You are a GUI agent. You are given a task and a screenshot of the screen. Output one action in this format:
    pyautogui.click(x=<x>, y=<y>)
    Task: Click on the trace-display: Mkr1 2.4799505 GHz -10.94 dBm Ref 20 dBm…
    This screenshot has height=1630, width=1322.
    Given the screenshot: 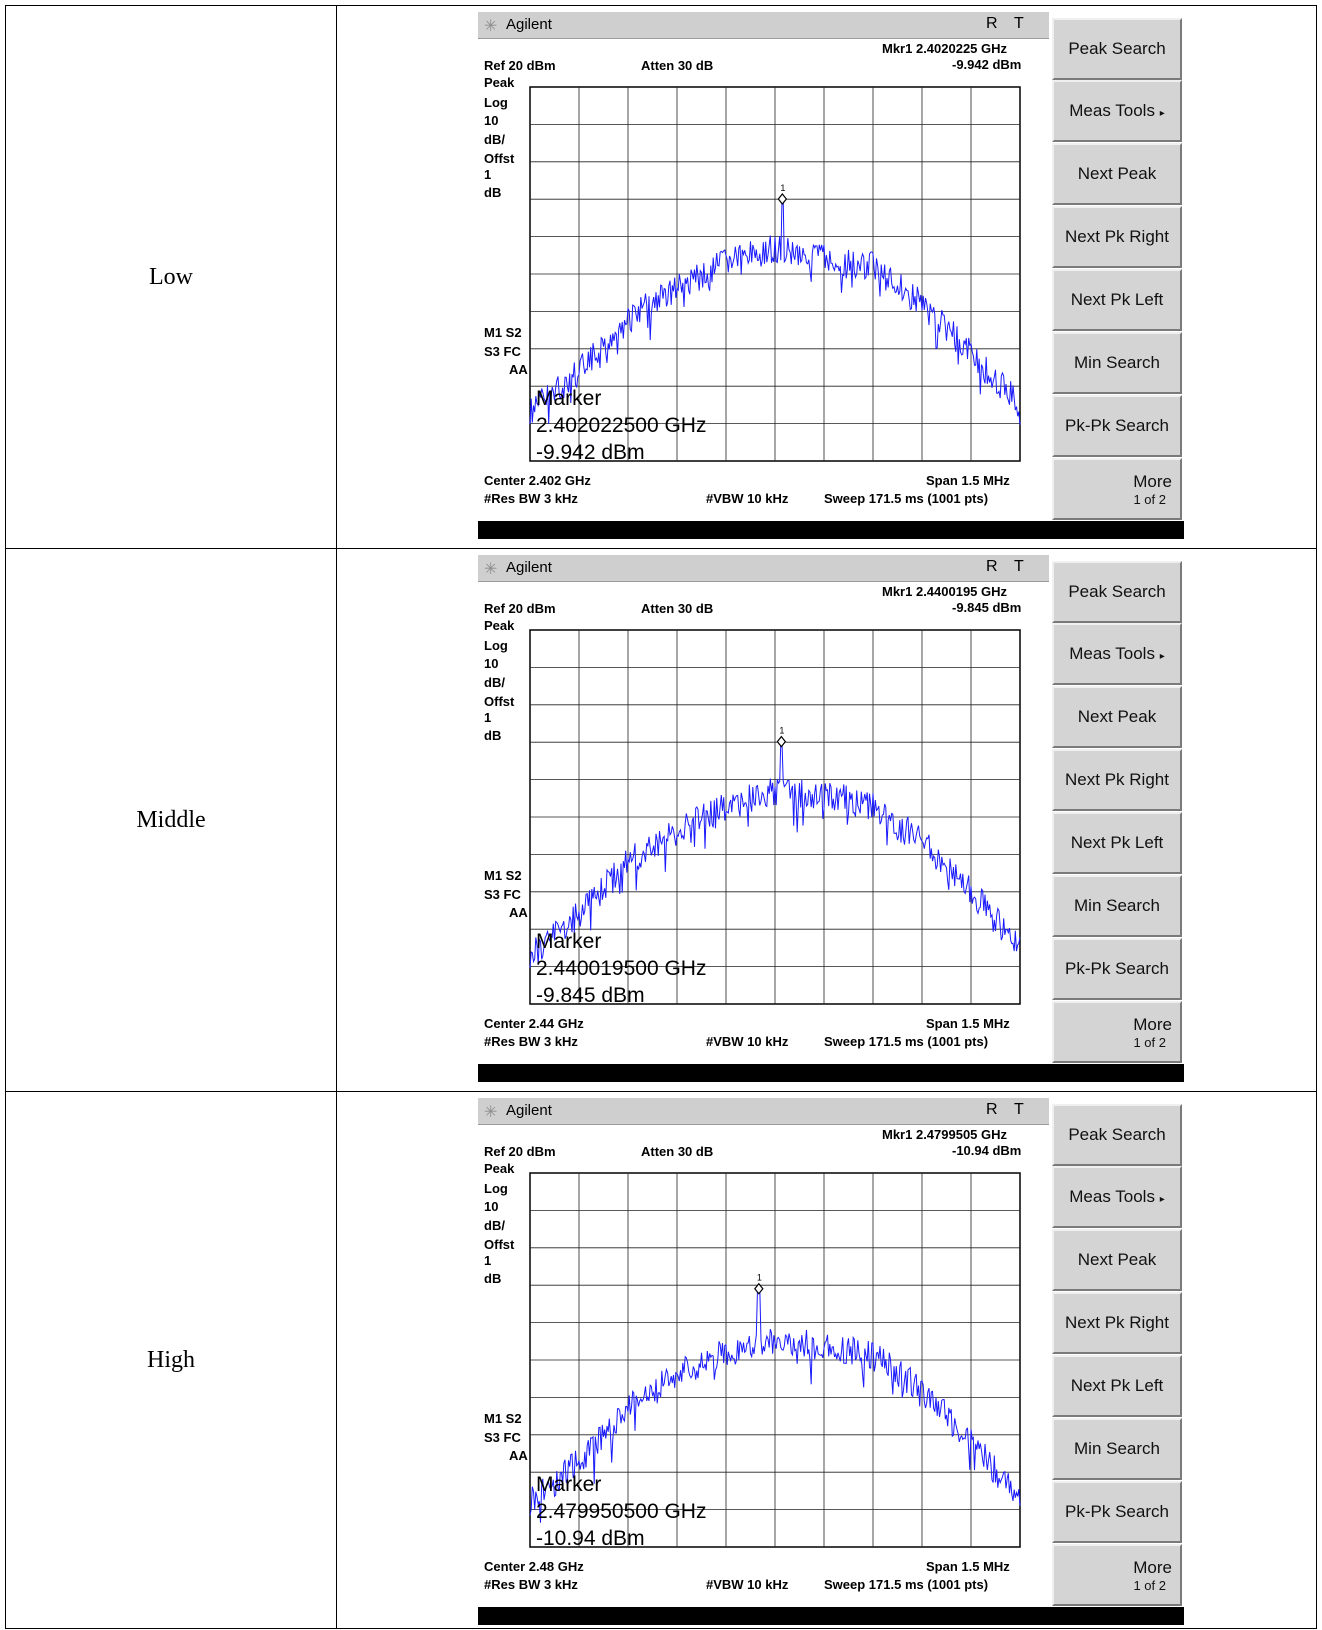 What is the action you would take?
    pyautogui.click(x=763, y=1366)
    